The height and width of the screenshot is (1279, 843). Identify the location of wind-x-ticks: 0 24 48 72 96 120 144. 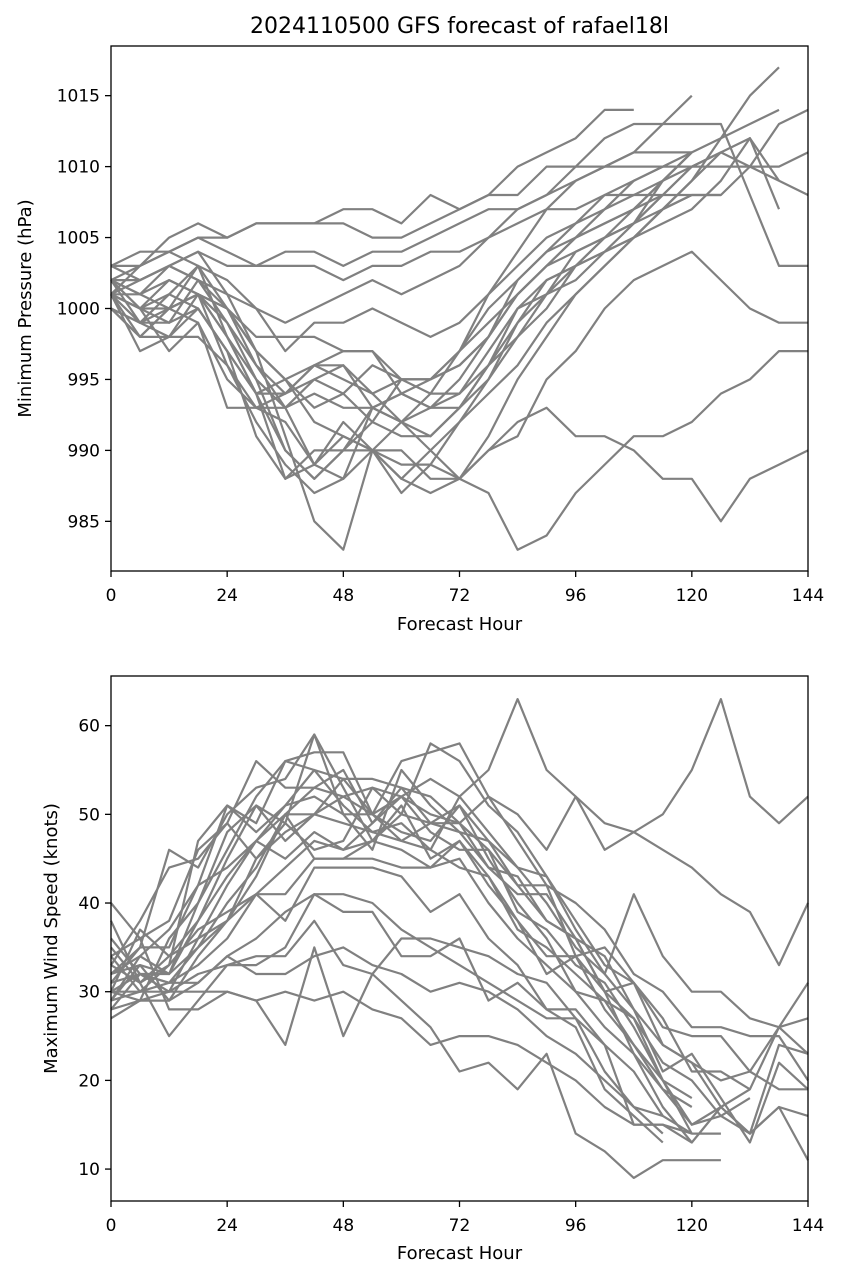
(465, 1218).